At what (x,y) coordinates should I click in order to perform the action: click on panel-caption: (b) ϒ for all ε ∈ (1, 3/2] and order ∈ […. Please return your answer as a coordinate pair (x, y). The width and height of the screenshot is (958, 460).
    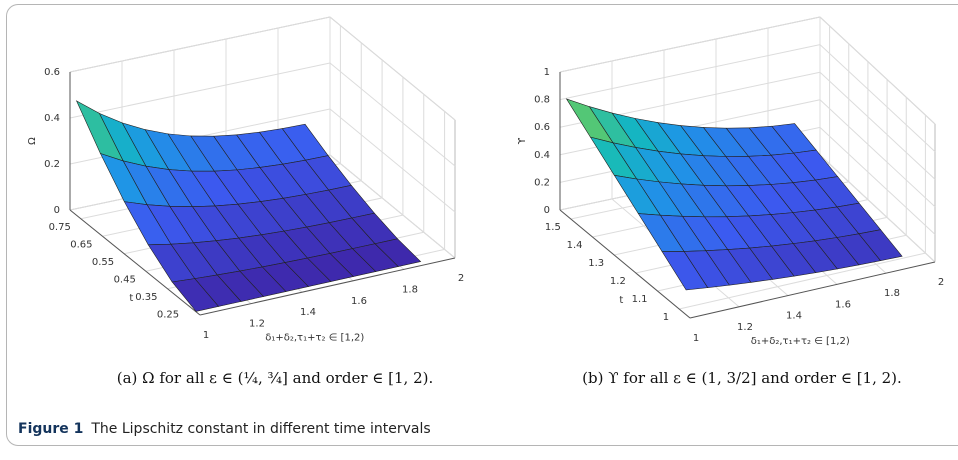
    Looking at the image, I should click on (742, 378).